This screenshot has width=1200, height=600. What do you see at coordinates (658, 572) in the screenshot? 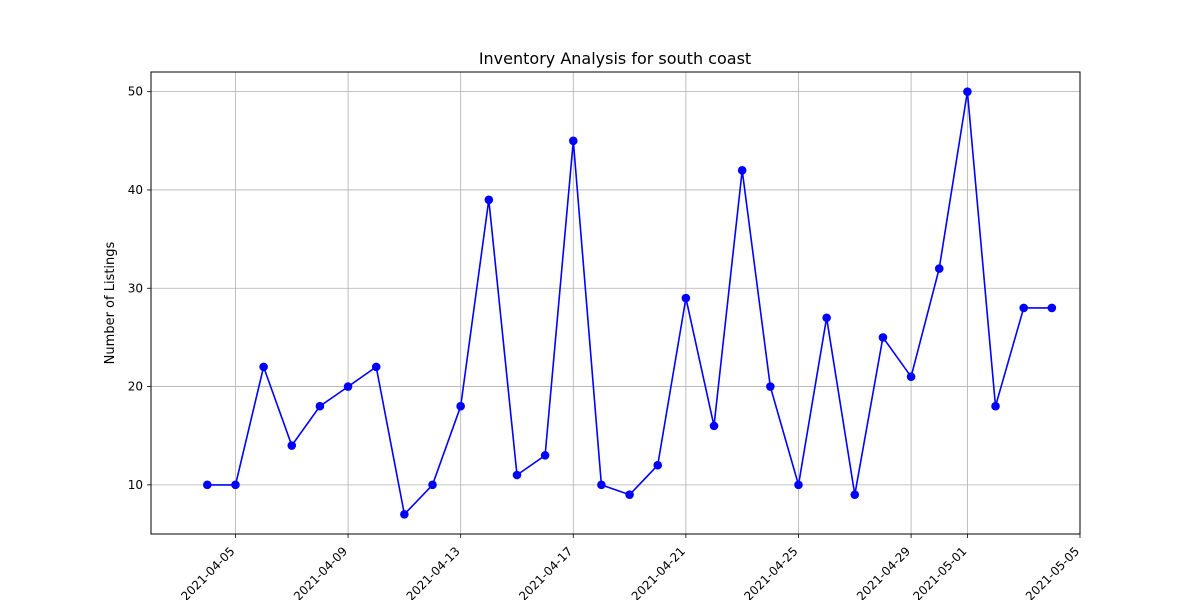
I see `x-tick-label: 2021-04-21` at bounding box center [658, 572].